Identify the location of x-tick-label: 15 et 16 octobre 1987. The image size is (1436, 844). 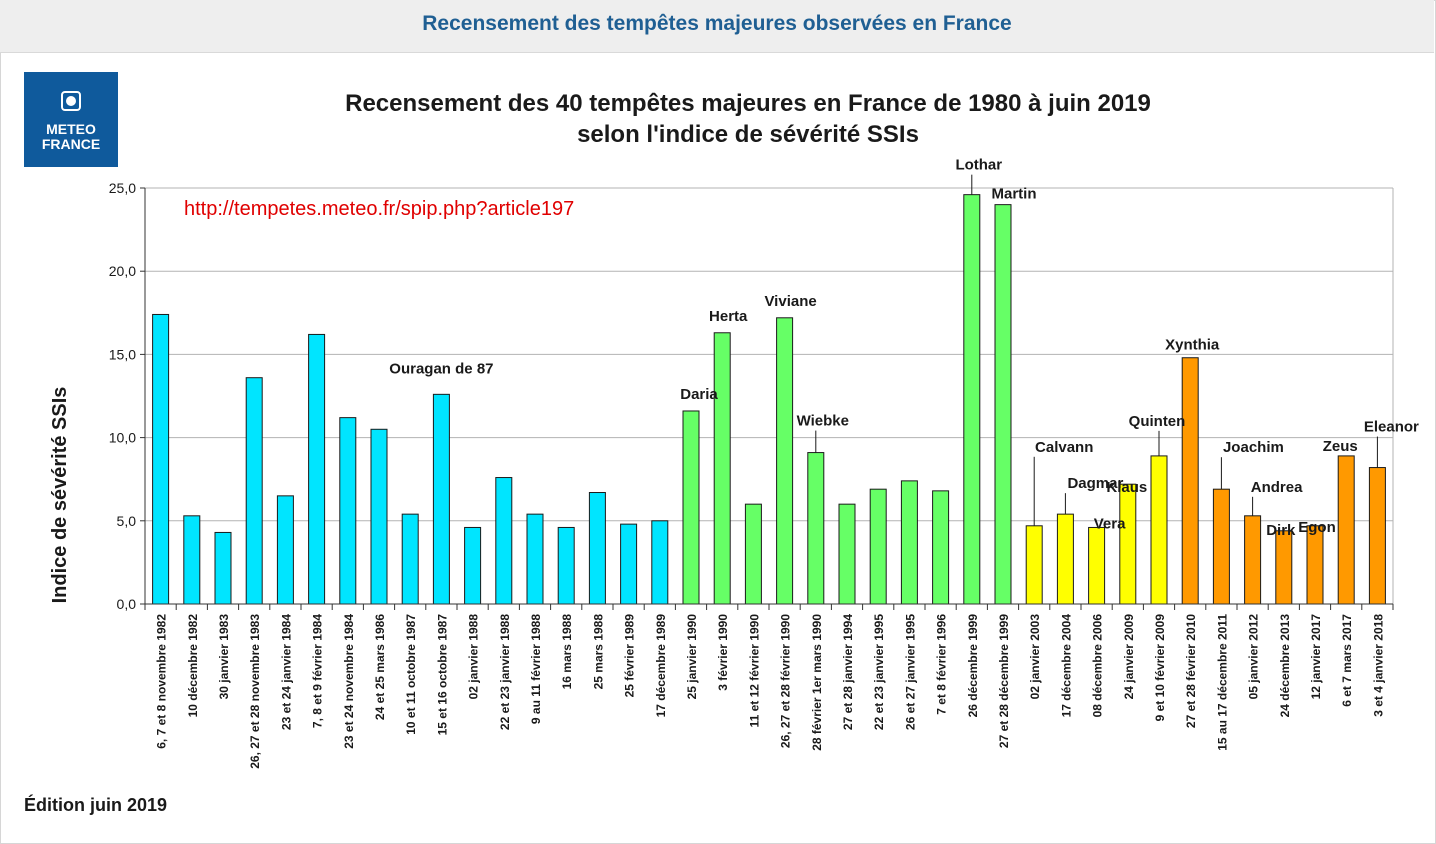
(442, 675).